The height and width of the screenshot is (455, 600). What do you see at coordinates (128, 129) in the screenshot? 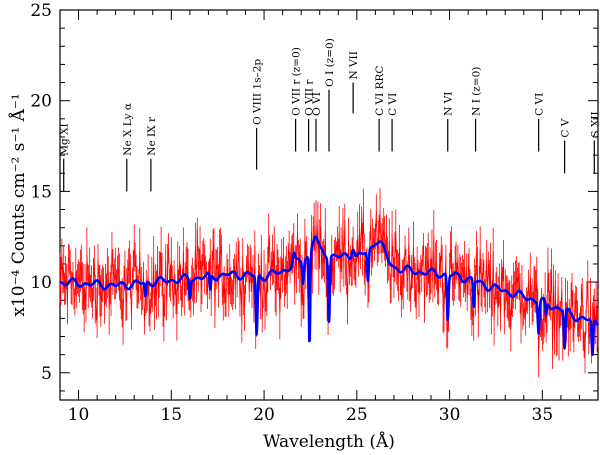
I see `line-label: Ne X Ly α` at bounding box center [128, 129].